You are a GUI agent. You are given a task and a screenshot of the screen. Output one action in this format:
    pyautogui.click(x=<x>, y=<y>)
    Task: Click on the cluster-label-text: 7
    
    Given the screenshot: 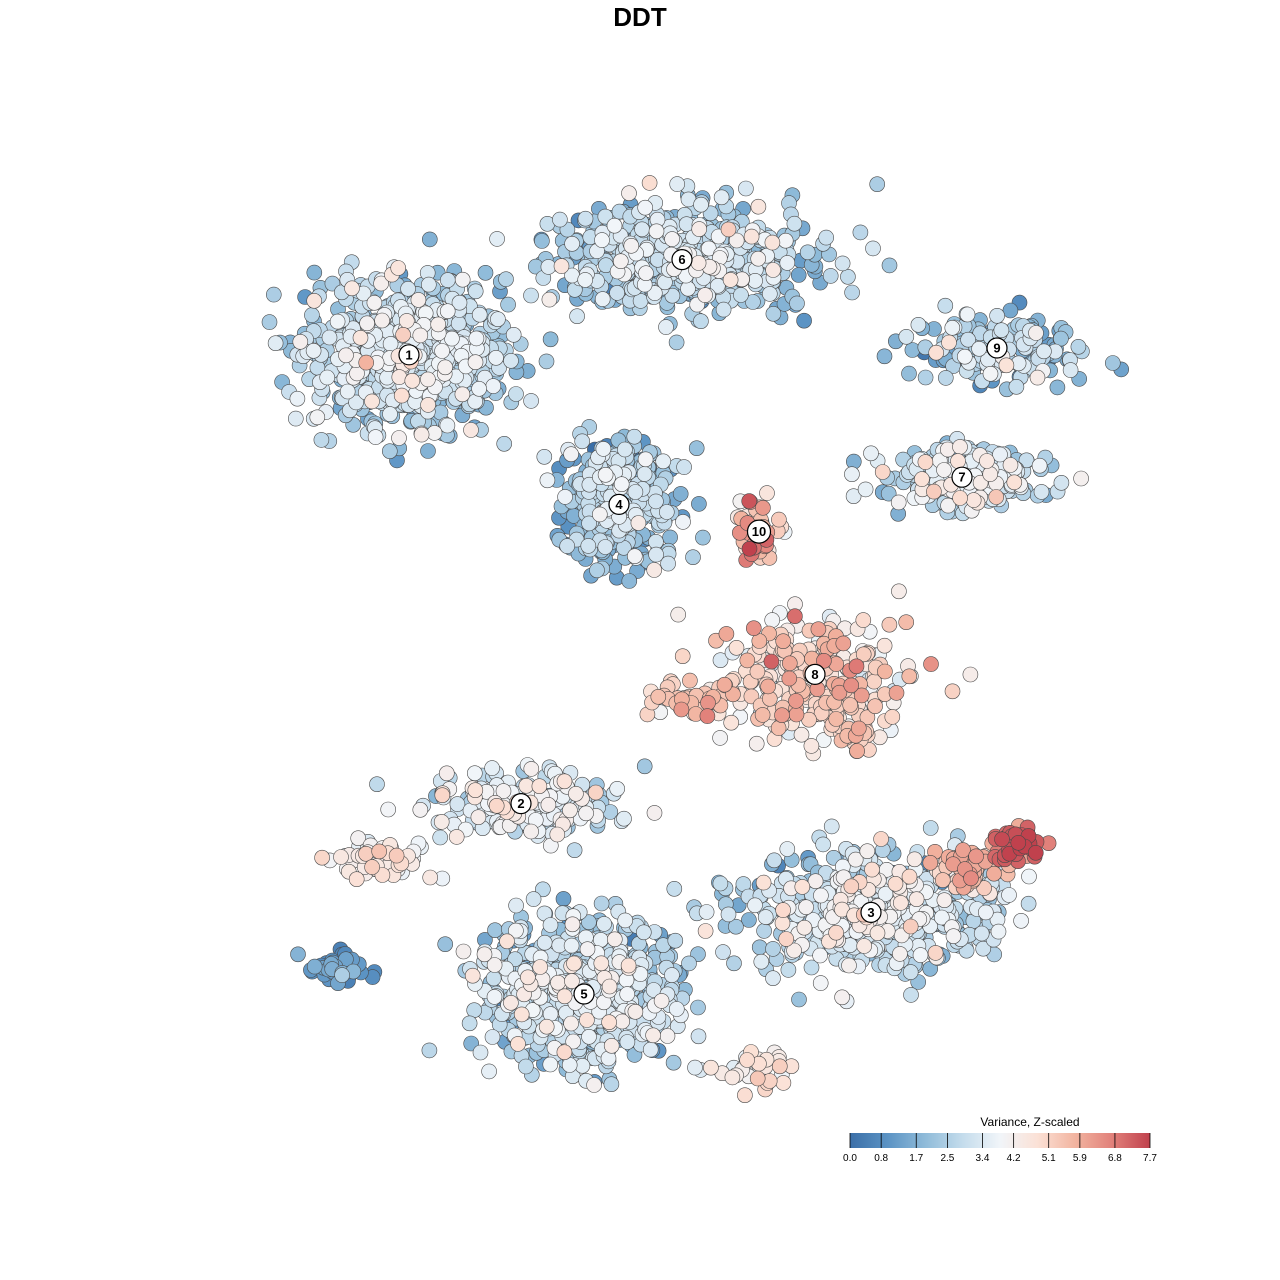 What is the action you would take?
    pyautogui.click(x=961, y=477)
    